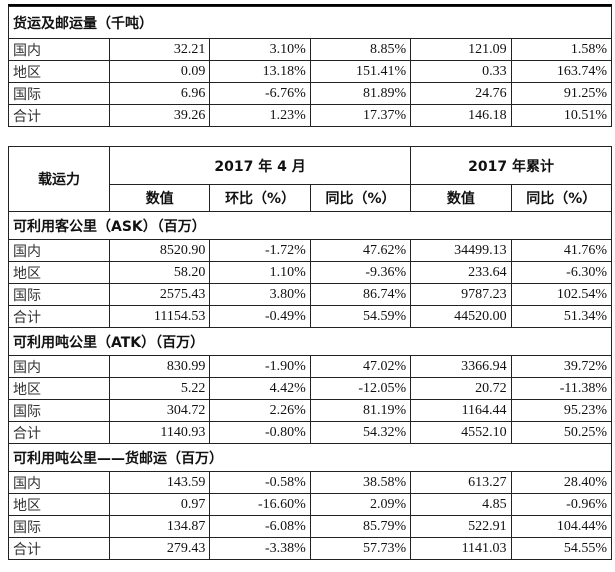 The height and width of the screenshot is (572, 615). Describe the element at coordinates (461, 250) in the screenshot. I see `cell-value: 34499.13` at that location.